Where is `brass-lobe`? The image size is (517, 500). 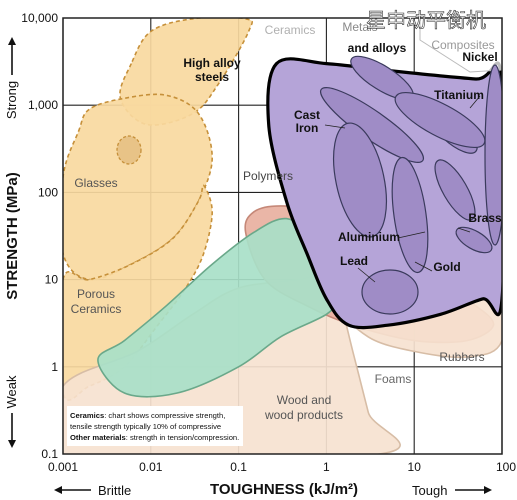
brass-lobe is located at coordinates (474, 240).